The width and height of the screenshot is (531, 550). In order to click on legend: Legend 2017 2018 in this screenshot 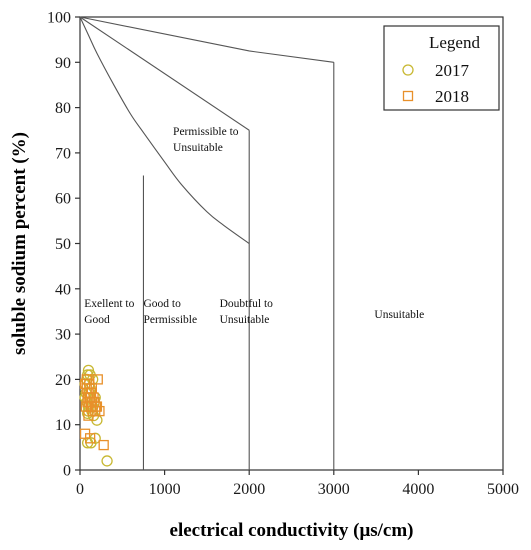, I will do `click(441, 68)`.